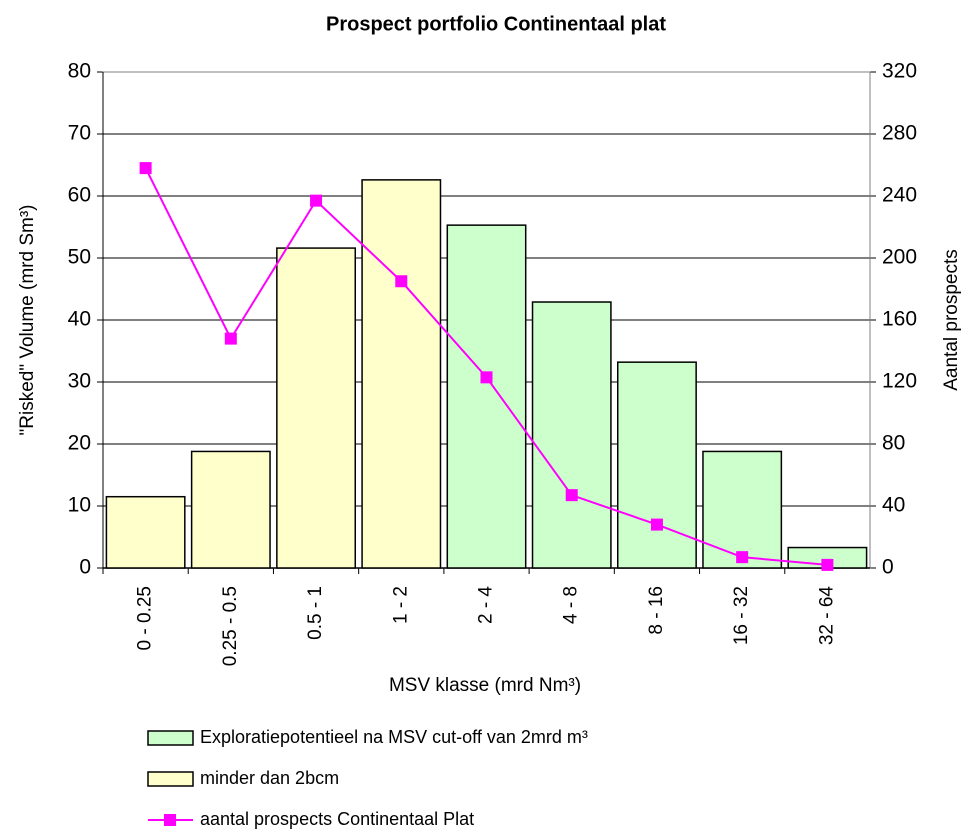  What do you see at coordinates (826, 616) in the screenshot?
I see `x-tick-label: 32 - 64` at bounding box center [826, 616].